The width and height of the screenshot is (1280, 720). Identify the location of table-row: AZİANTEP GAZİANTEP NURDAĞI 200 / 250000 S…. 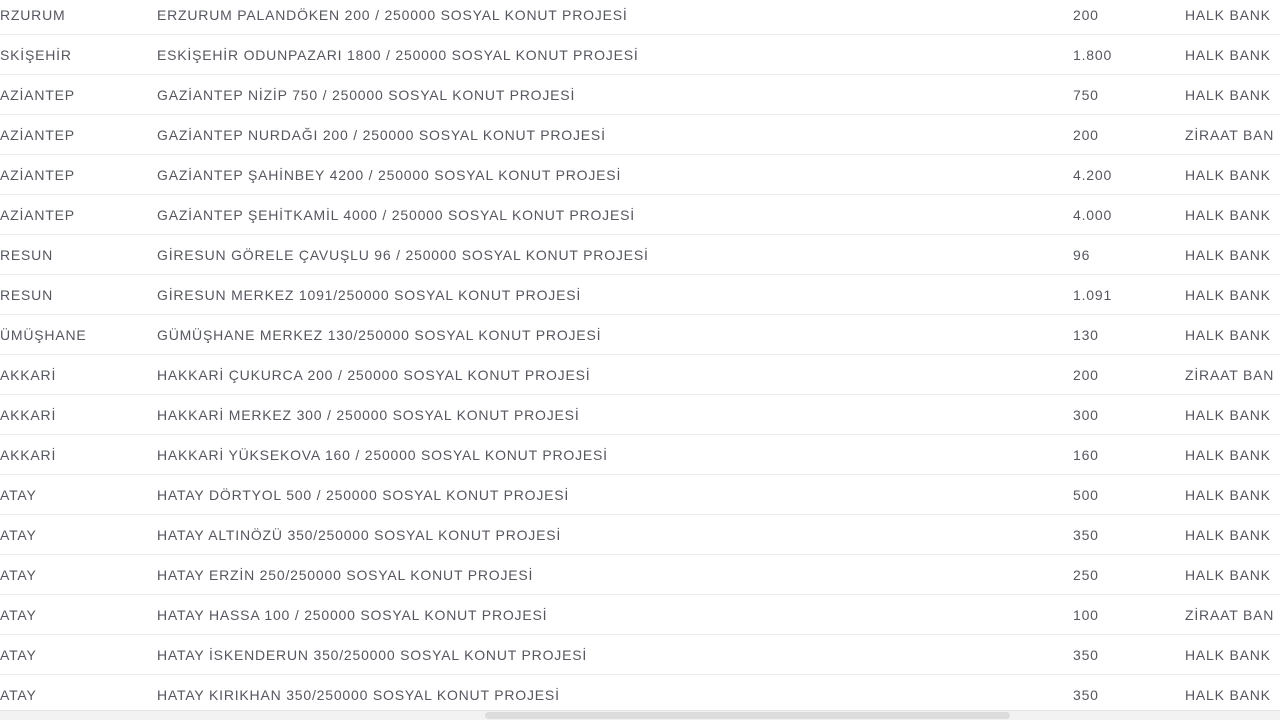
(640, 135).